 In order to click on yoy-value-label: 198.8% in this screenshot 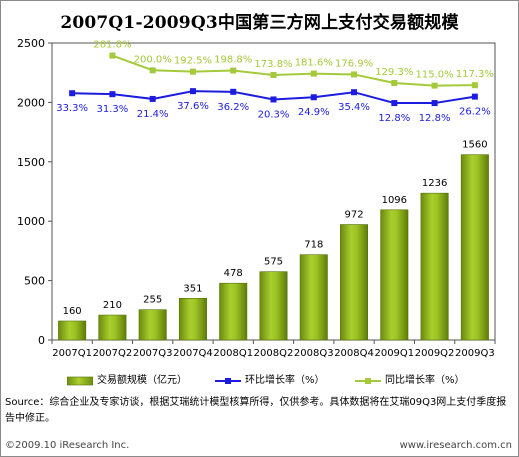, I will do `click(233, 60)`.